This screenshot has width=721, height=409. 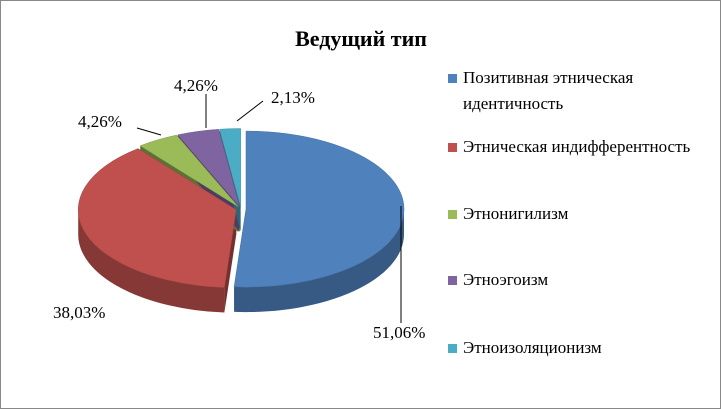 What do you see at coordinates (548, 90) in the screenshot?
I see `legend-label: Позитивная этническая идентичность` at bounding box center [548, 90].